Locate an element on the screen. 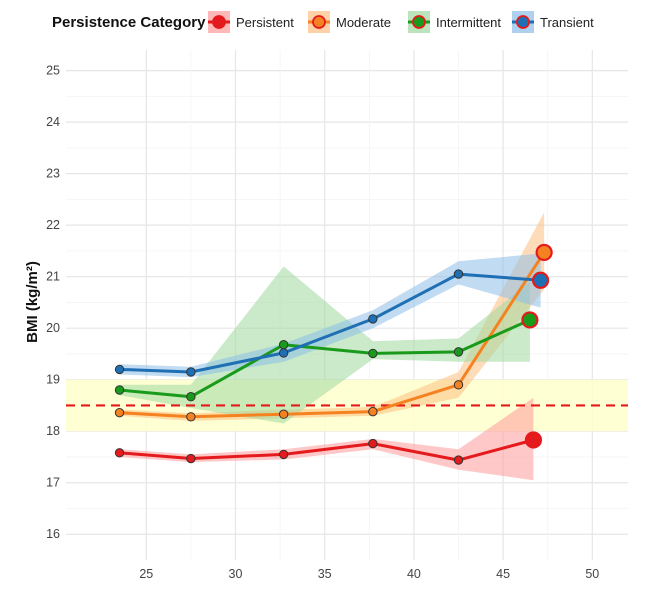 This screenshot has width=668, height=590. confidence-band-persistent is located at coordinates (326, 439).